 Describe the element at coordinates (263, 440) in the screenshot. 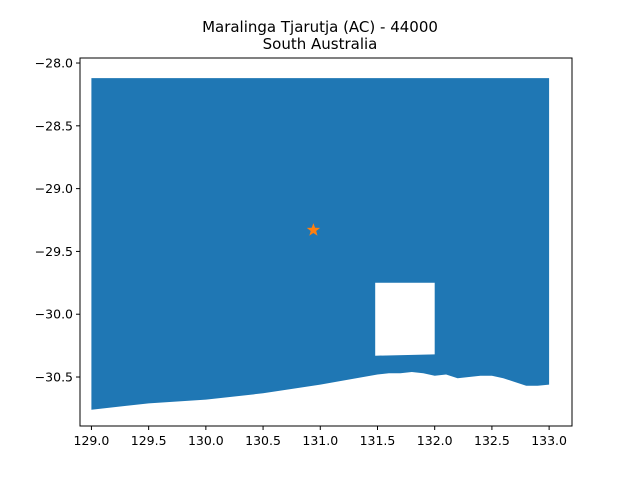

I see `x-tick-label: 130.5` at that location.